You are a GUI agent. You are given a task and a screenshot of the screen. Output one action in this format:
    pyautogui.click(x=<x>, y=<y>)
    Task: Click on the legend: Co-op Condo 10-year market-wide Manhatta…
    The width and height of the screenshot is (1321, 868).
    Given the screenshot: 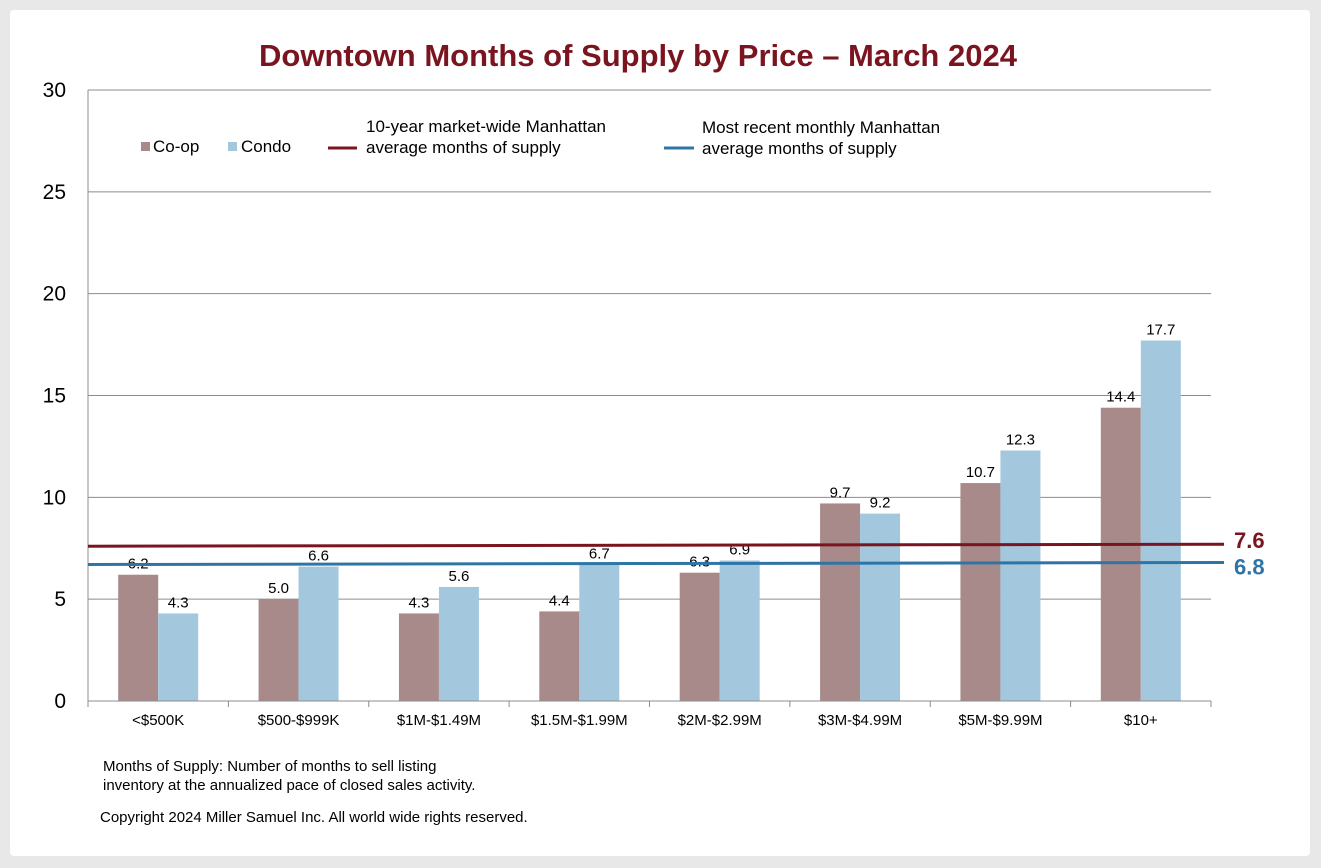 What is the action you would take?
    pyautogui.click(x=540, y=137)
    